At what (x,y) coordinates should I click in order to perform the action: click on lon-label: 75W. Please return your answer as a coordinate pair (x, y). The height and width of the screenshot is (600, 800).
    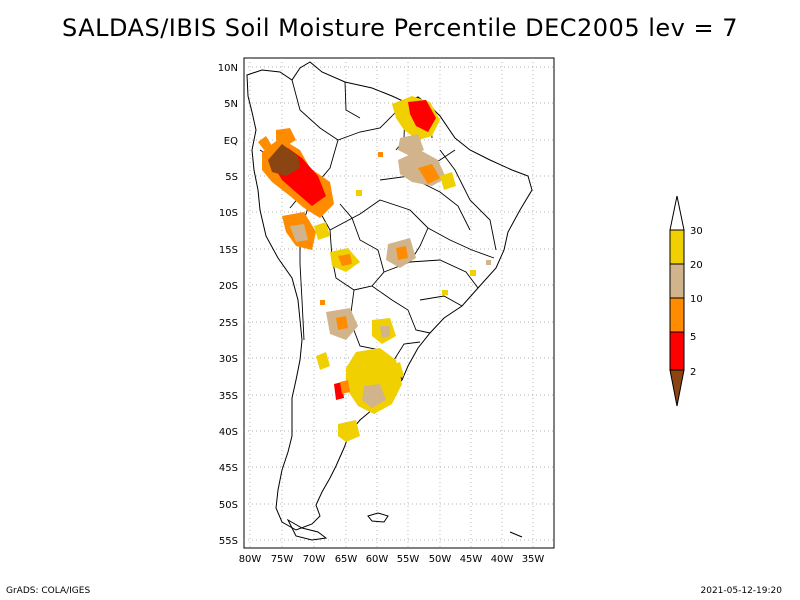
    Looking at the image, I should click on (282, 559).